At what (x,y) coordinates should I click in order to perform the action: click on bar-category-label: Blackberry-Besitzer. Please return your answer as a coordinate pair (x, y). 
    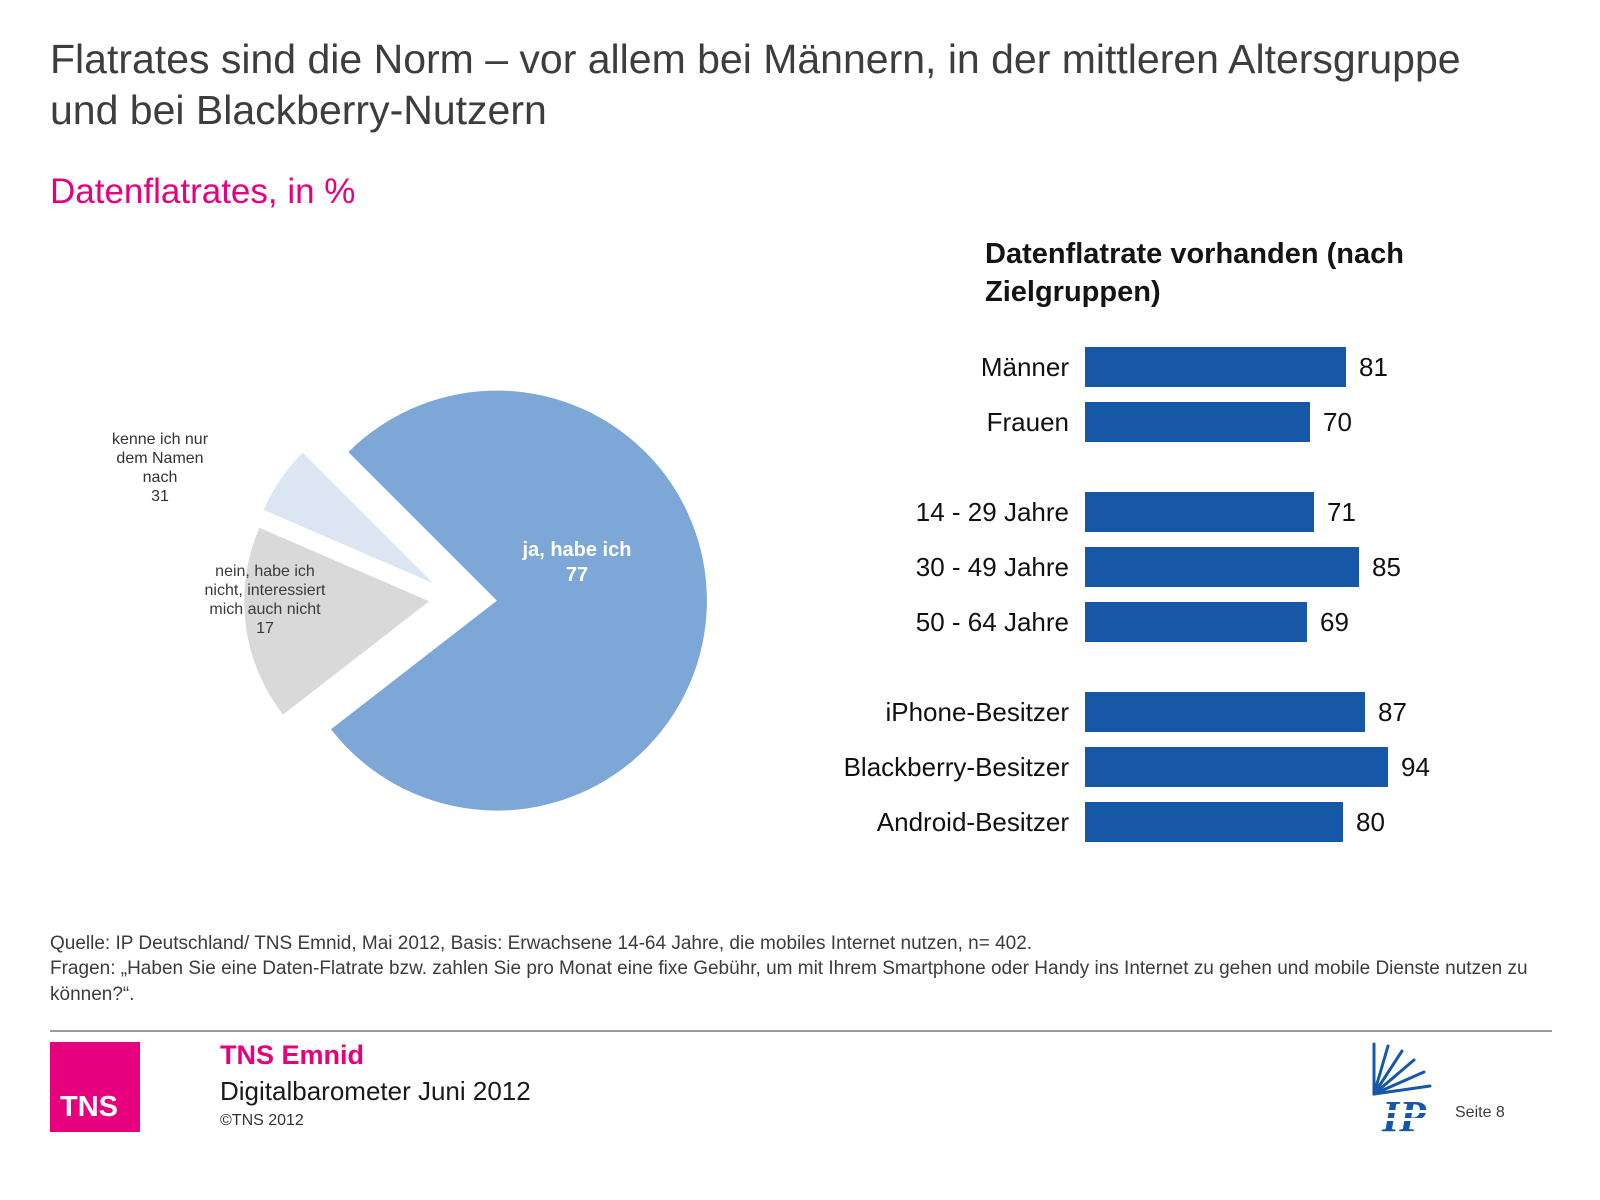
    Looking at the image, I should click on (956, 766).